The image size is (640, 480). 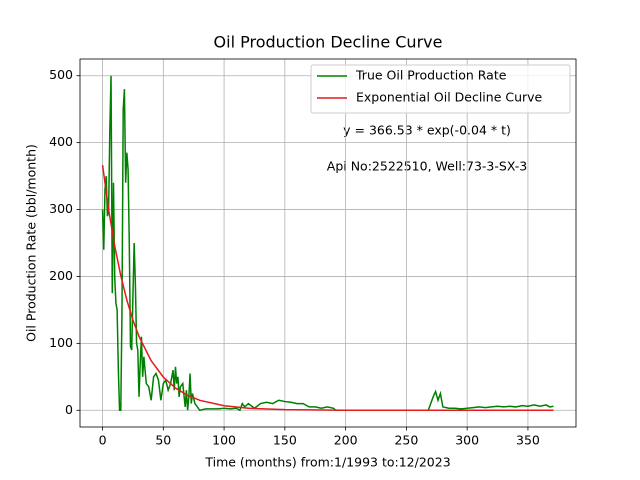 I want to click on x-tick-label: 100, so click(x=224, y=440).